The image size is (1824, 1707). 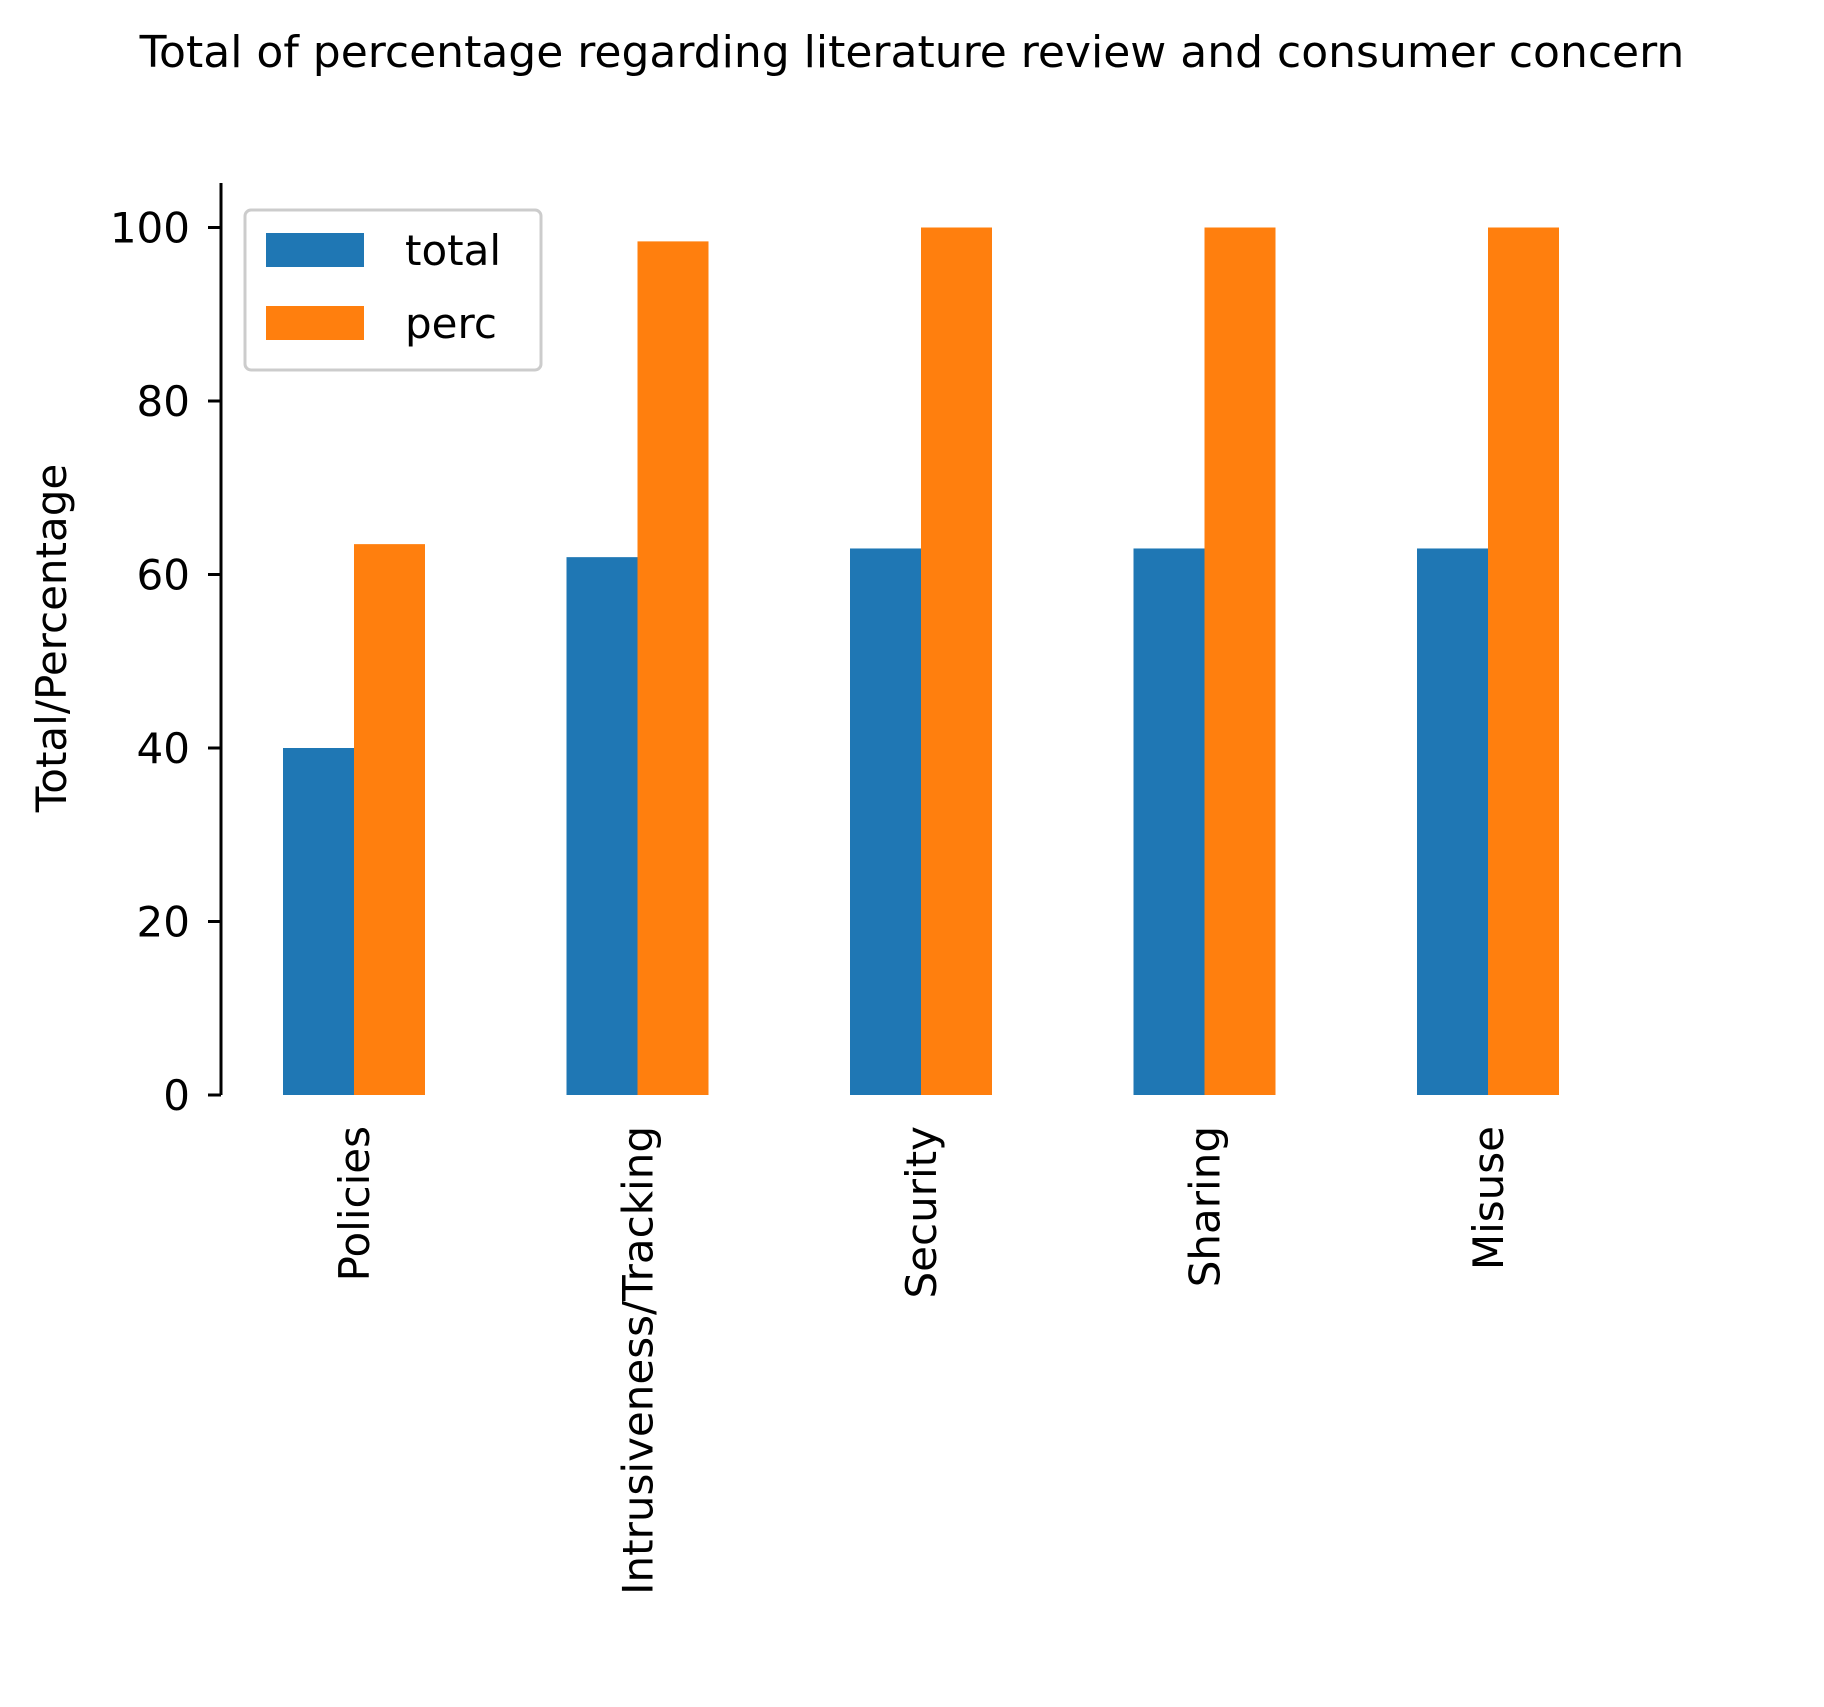 I want to click on y-tick-label-80: 80, so click(x=163, y=401).